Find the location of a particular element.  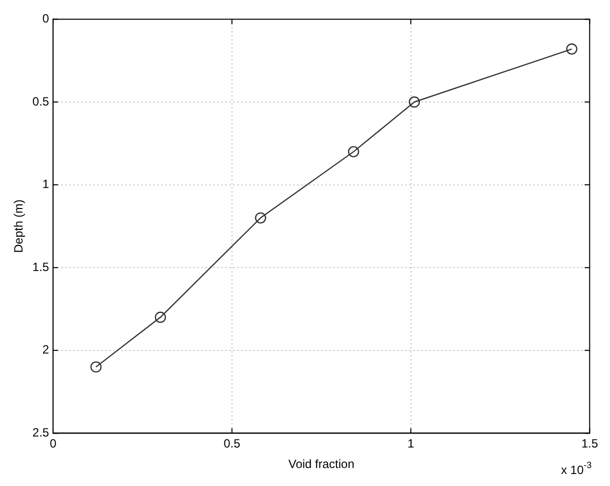

y-axis-title: Depth (m) is located at coordinates (19, 226).